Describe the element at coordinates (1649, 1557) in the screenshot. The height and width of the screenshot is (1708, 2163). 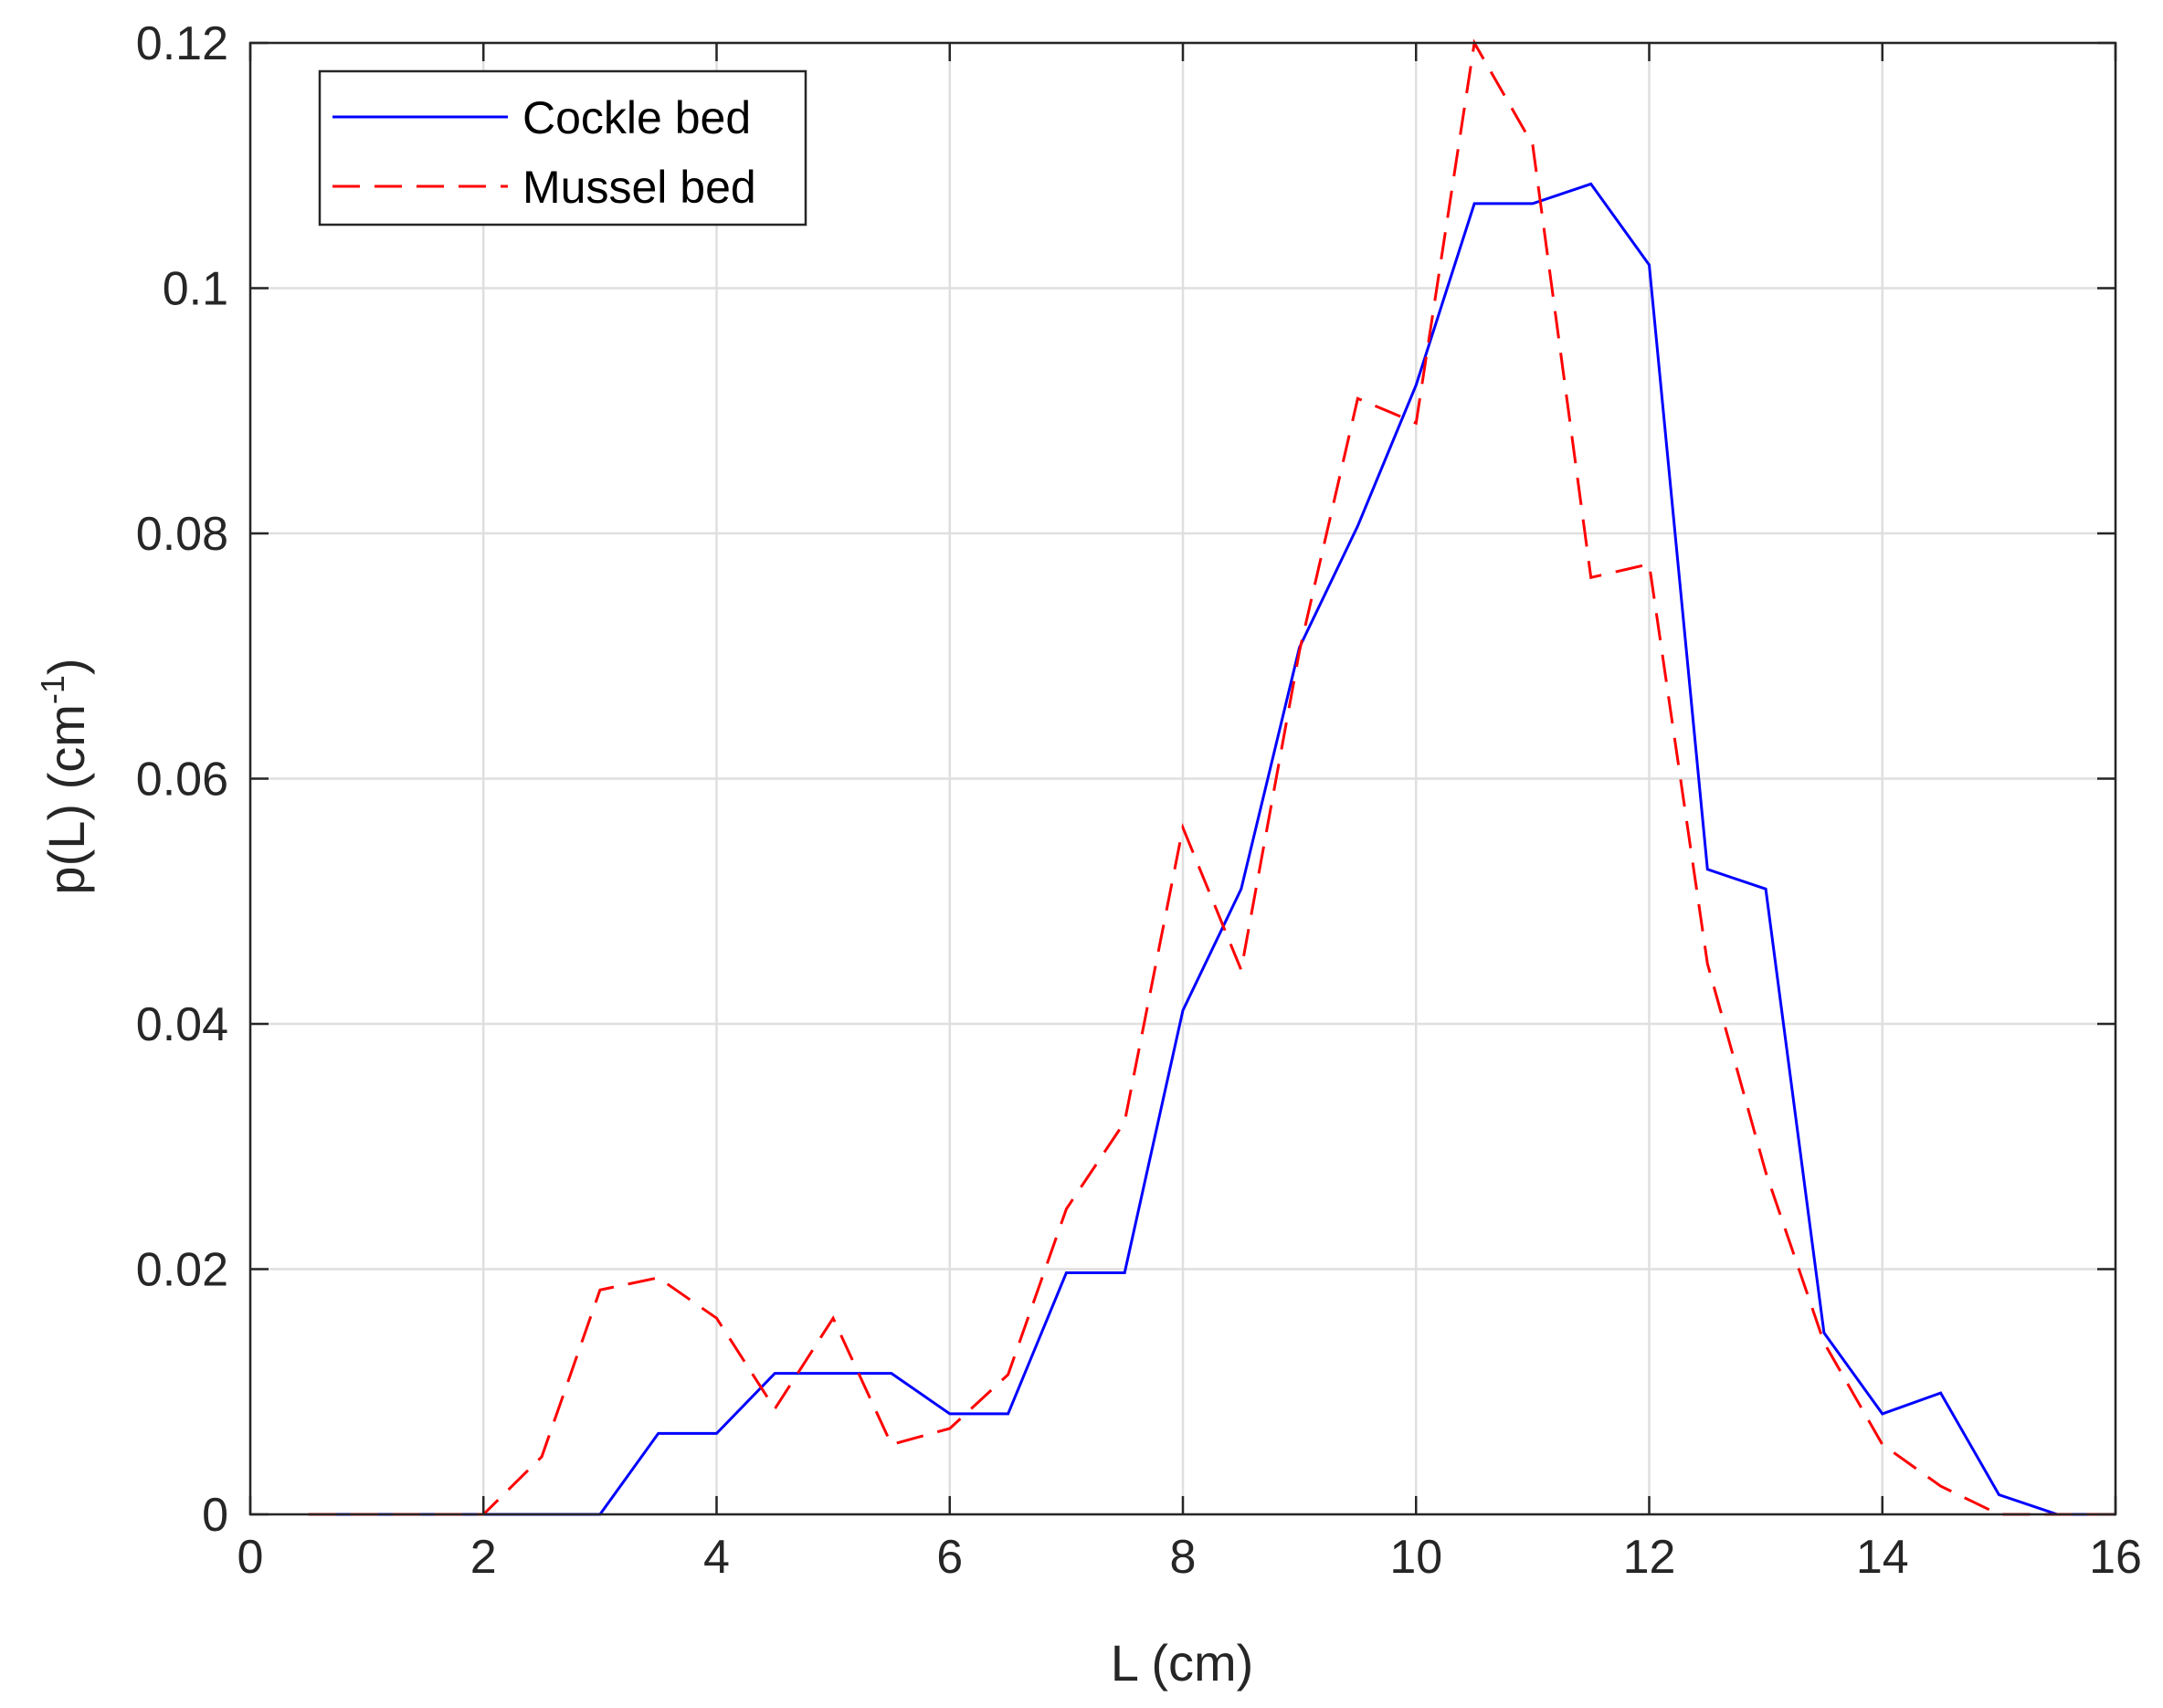
I see `x-tick-label: 12` at that location.